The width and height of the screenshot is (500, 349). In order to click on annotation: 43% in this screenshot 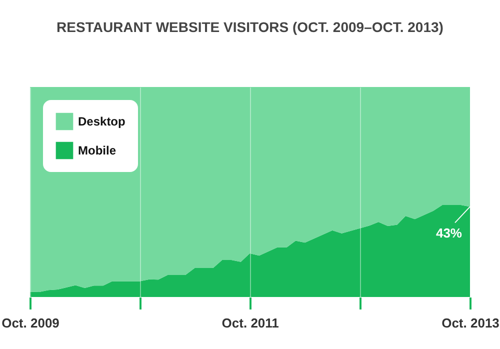, I will do `click(449, 233)`.